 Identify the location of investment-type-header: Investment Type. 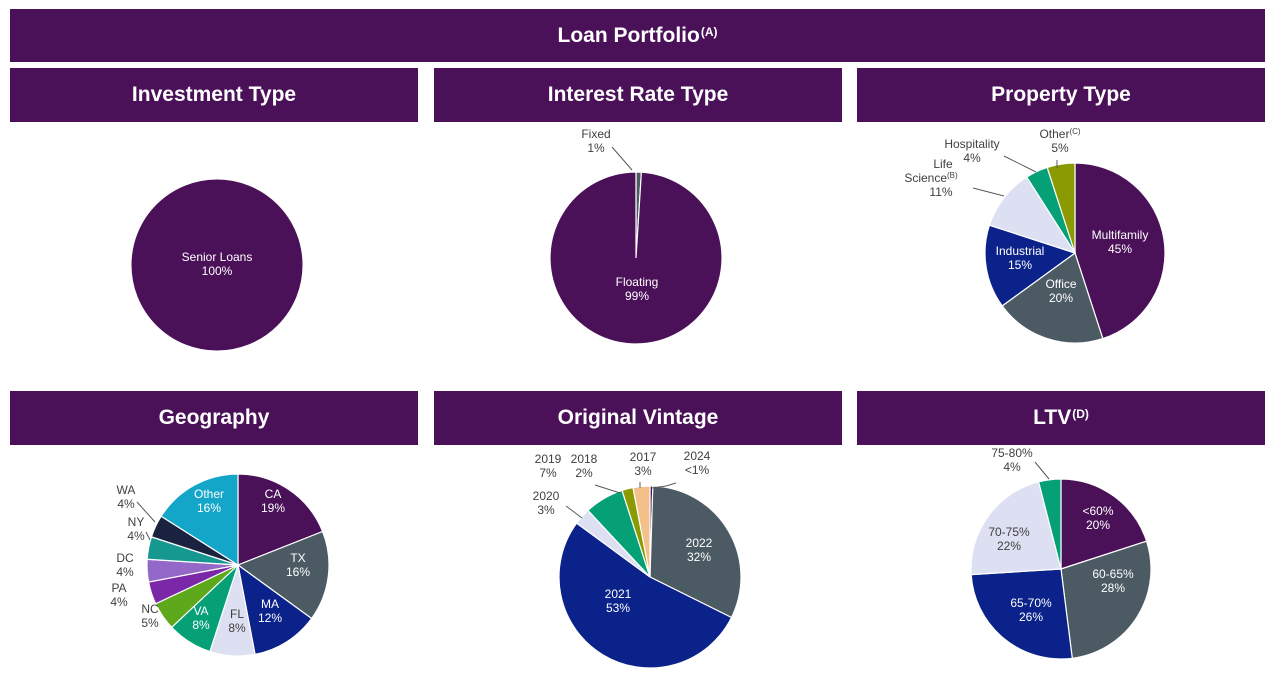
(214, 95).